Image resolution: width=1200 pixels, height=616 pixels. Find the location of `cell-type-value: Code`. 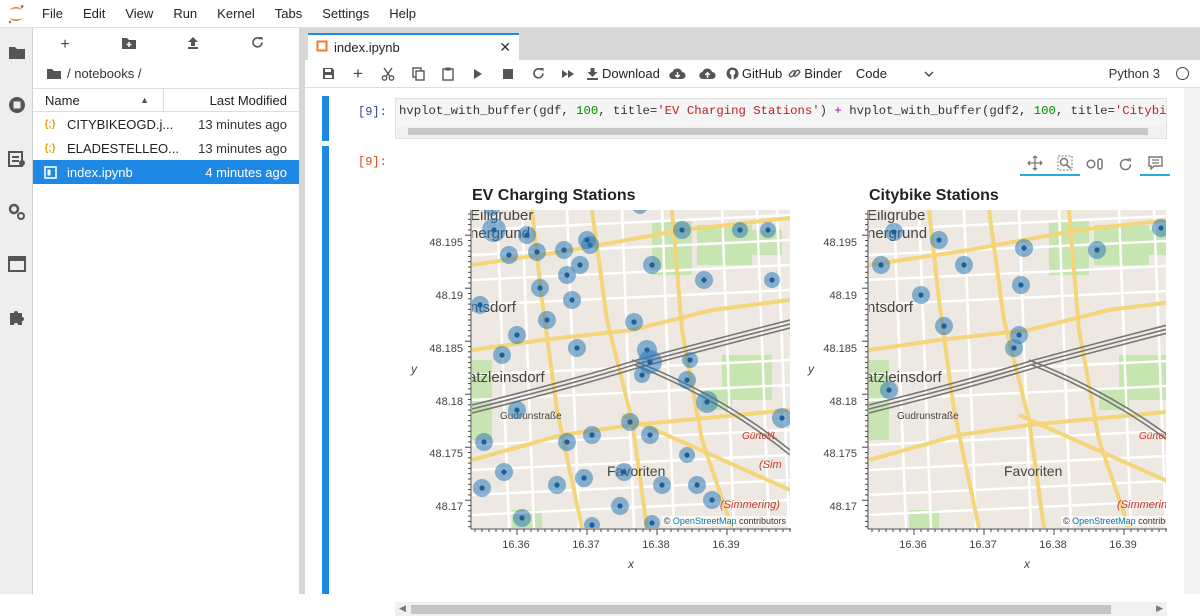

cell-type-value: Code is located at coordinates (871, 73).